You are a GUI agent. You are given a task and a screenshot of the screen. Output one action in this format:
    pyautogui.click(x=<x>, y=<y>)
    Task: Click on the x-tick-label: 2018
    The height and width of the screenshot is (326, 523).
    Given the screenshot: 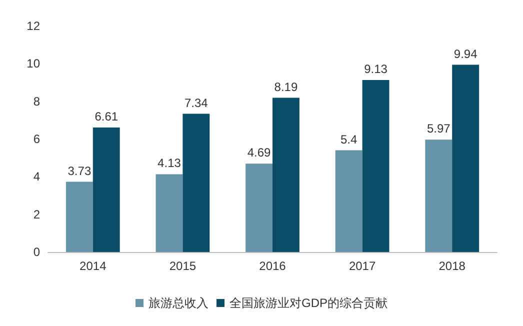 What is the action you would take?
    pyautogui.click(x=452, y=266)
    